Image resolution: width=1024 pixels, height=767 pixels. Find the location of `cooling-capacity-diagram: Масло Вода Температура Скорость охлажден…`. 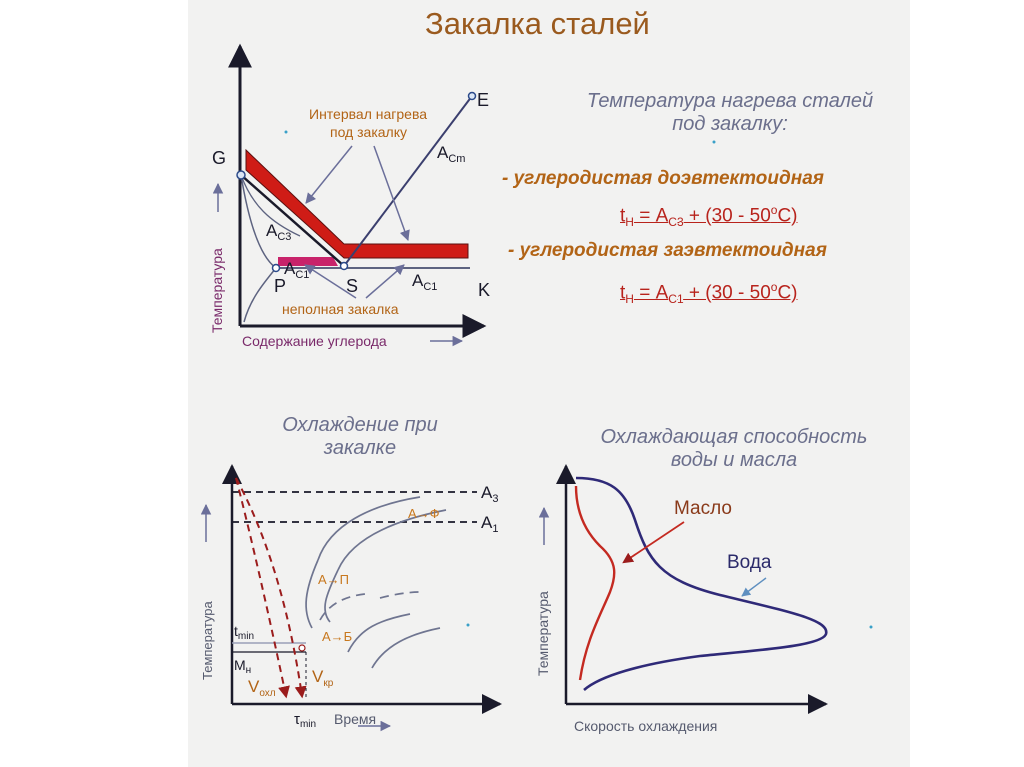

cooling-capacity-diagram: Масло Вода Температура Скорость охлажден… is located at coordinates (681, 599).